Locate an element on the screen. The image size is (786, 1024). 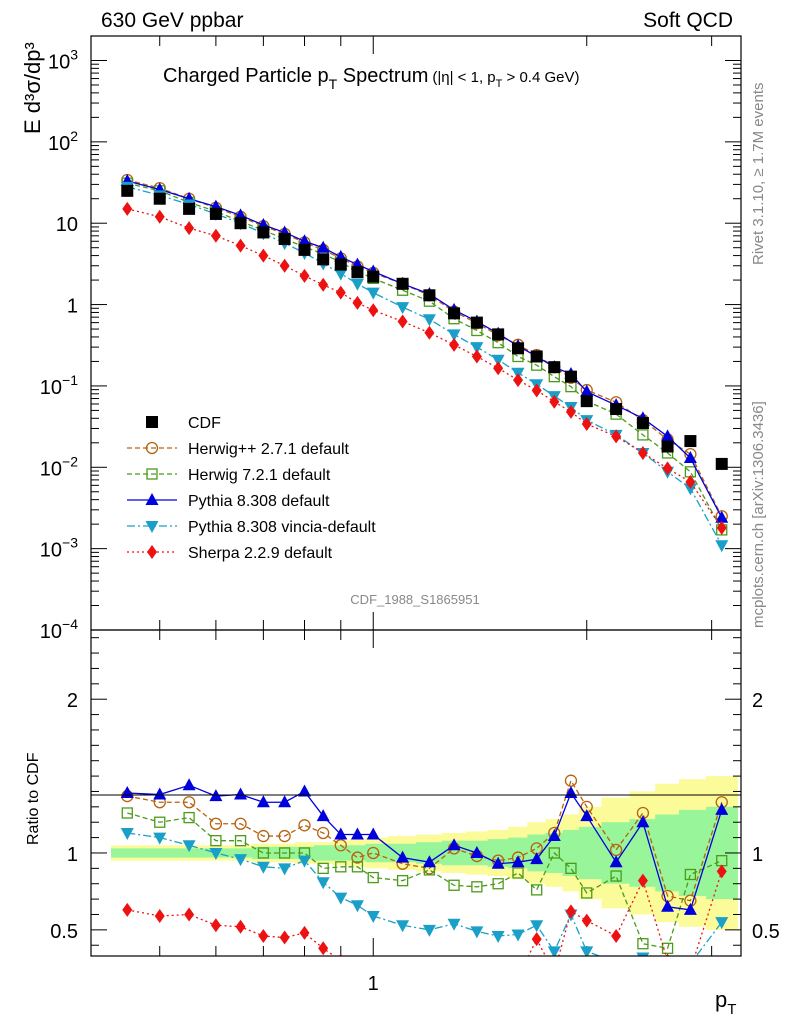
analysis-watermark: CDF_1988_S1865951 is located at coordinates (414, 599).